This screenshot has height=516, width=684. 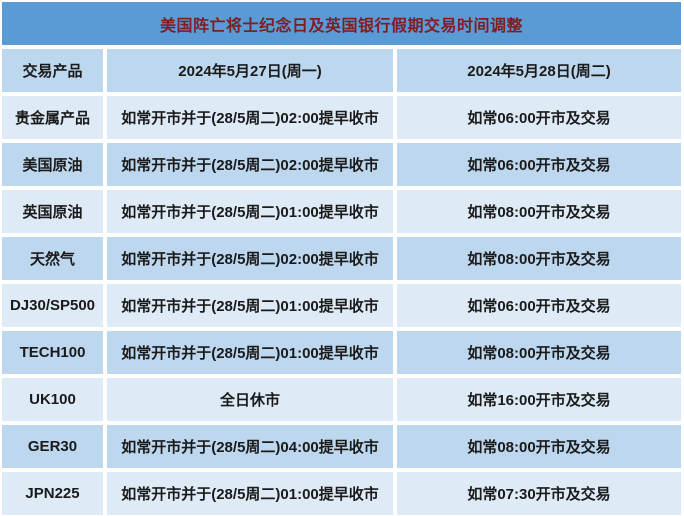 I want to click on header-cell-product: 交易产品, so click(x=52, y=70).